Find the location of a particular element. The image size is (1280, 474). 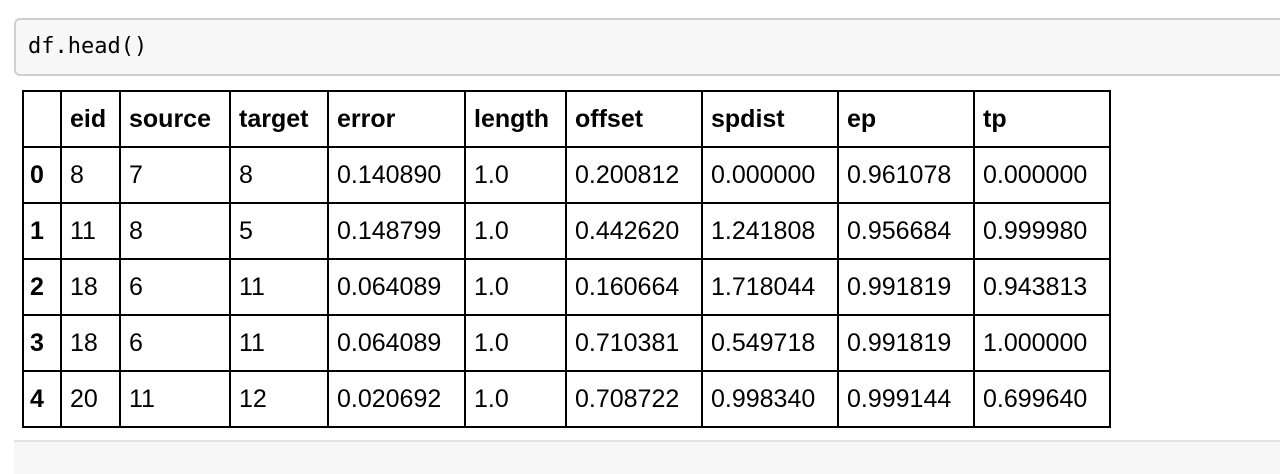

table-cell: 0.549718 is located at coordinates (770, 343).